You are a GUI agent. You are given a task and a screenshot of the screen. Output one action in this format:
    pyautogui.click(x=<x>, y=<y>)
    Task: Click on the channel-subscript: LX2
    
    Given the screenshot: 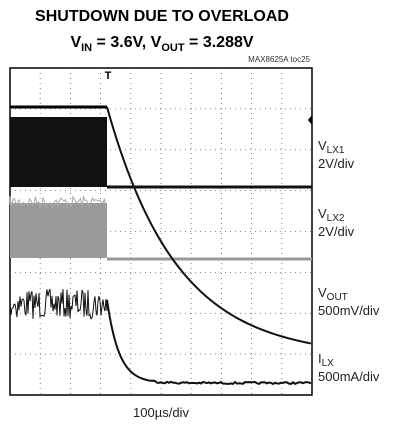 What is the action you would take?
    pyautogui.click(x=336, y=218)
    